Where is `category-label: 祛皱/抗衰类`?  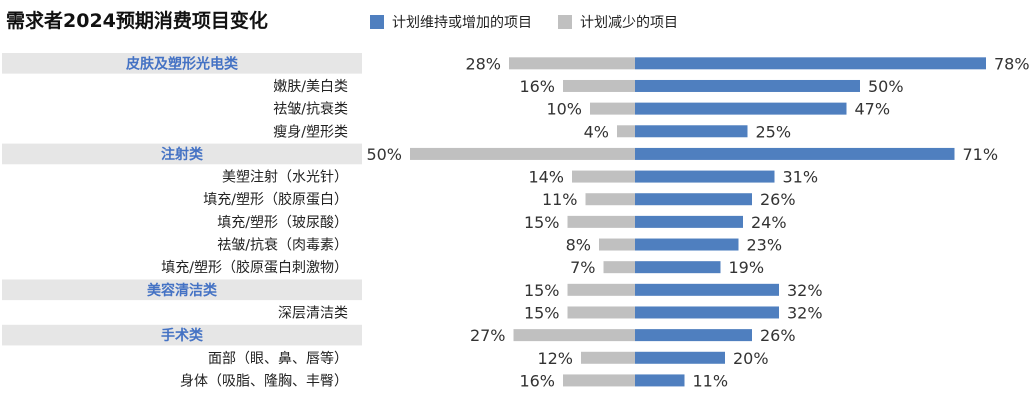
category-label: 祛皱/抗衰类 is located at coordinates (310, 109).